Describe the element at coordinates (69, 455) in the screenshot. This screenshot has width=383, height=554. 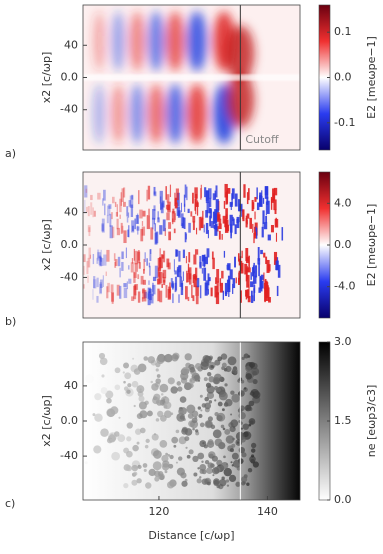
I see `y-tick-label: -40` at that location.